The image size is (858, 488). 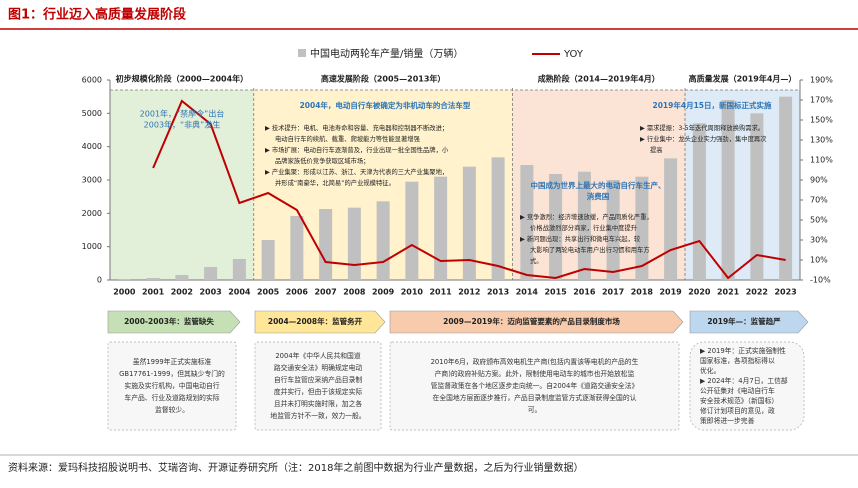 I want to click on y2-tick-label: 30%, so click(x=819, y=240).